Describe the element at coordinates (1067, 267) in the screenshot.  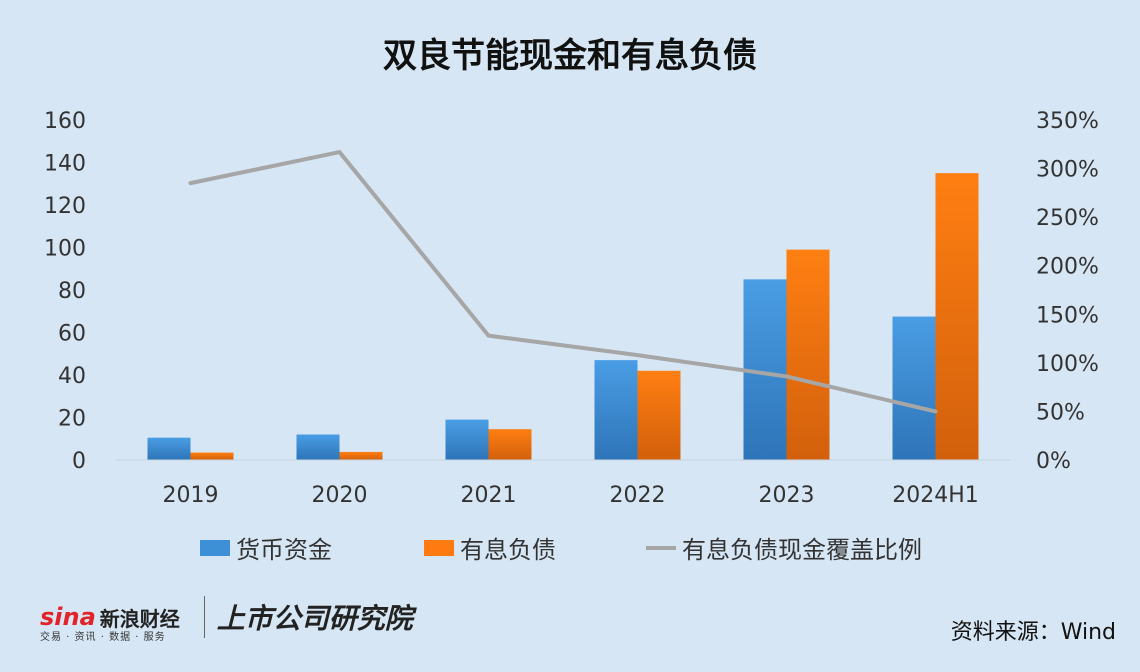
I see `y2-axis-tick-label: 200%` at that location.